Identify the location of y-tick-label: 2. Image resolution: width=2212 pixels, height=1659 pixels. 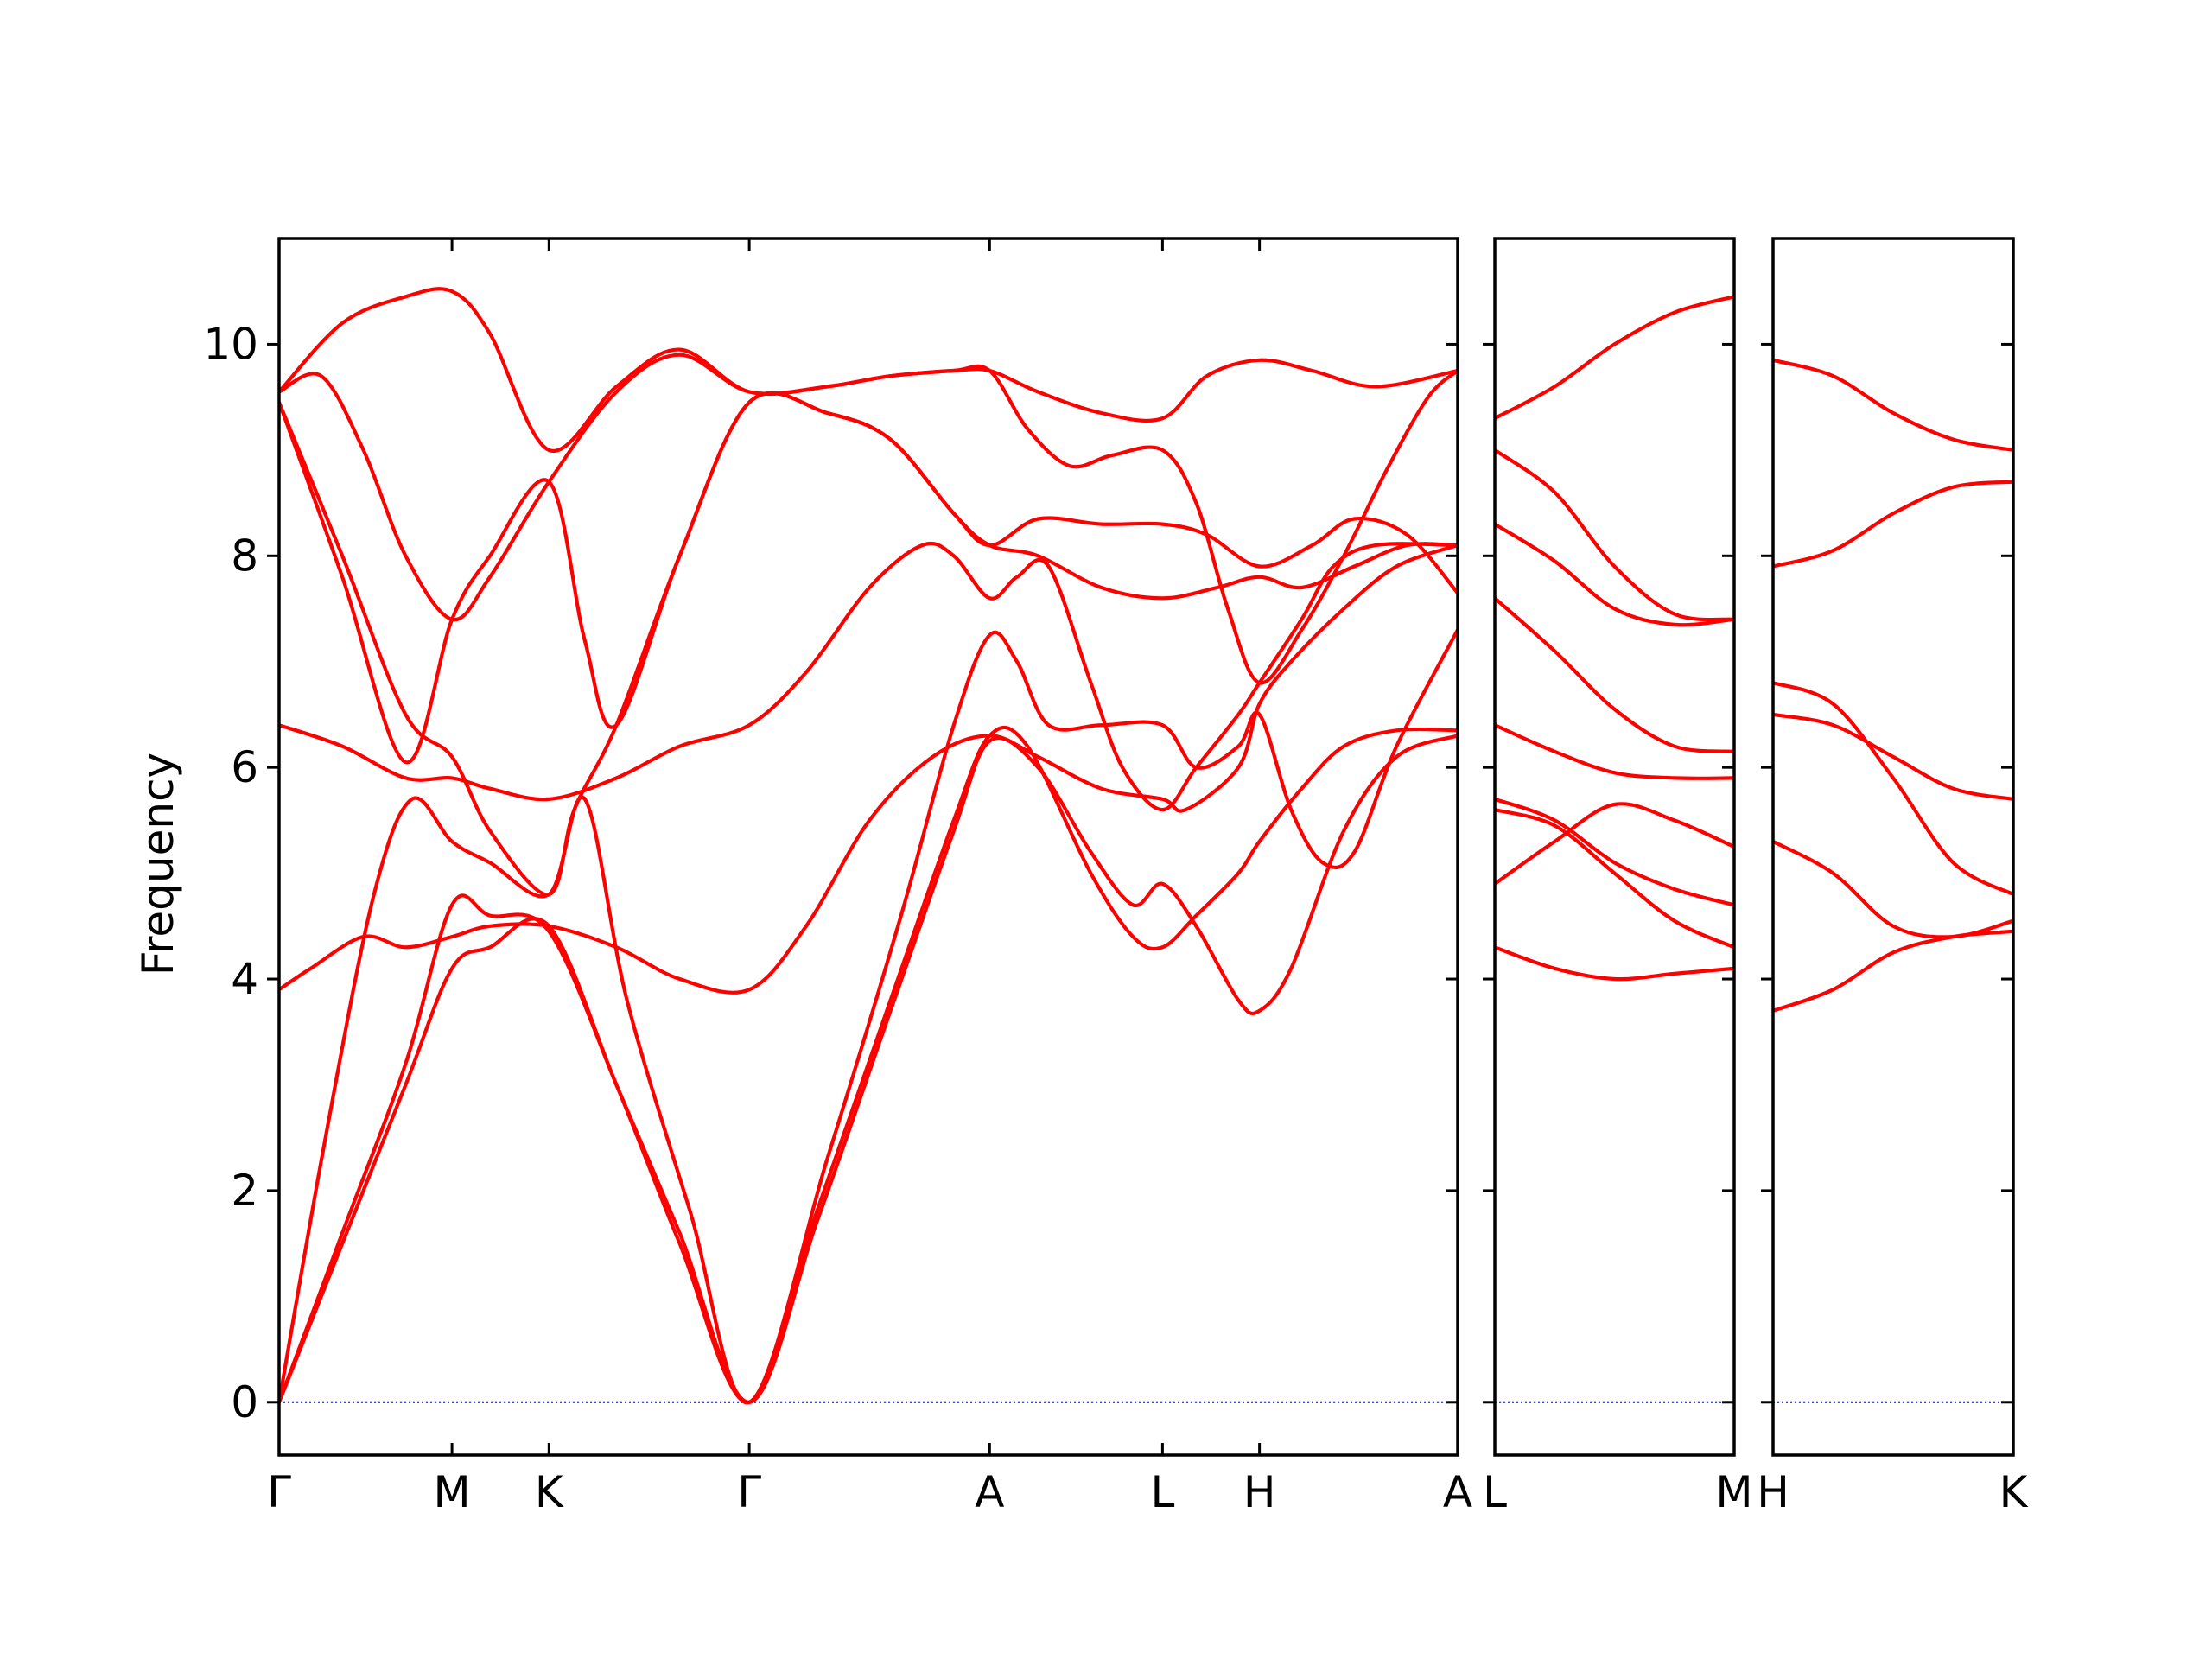
(244, 1191).